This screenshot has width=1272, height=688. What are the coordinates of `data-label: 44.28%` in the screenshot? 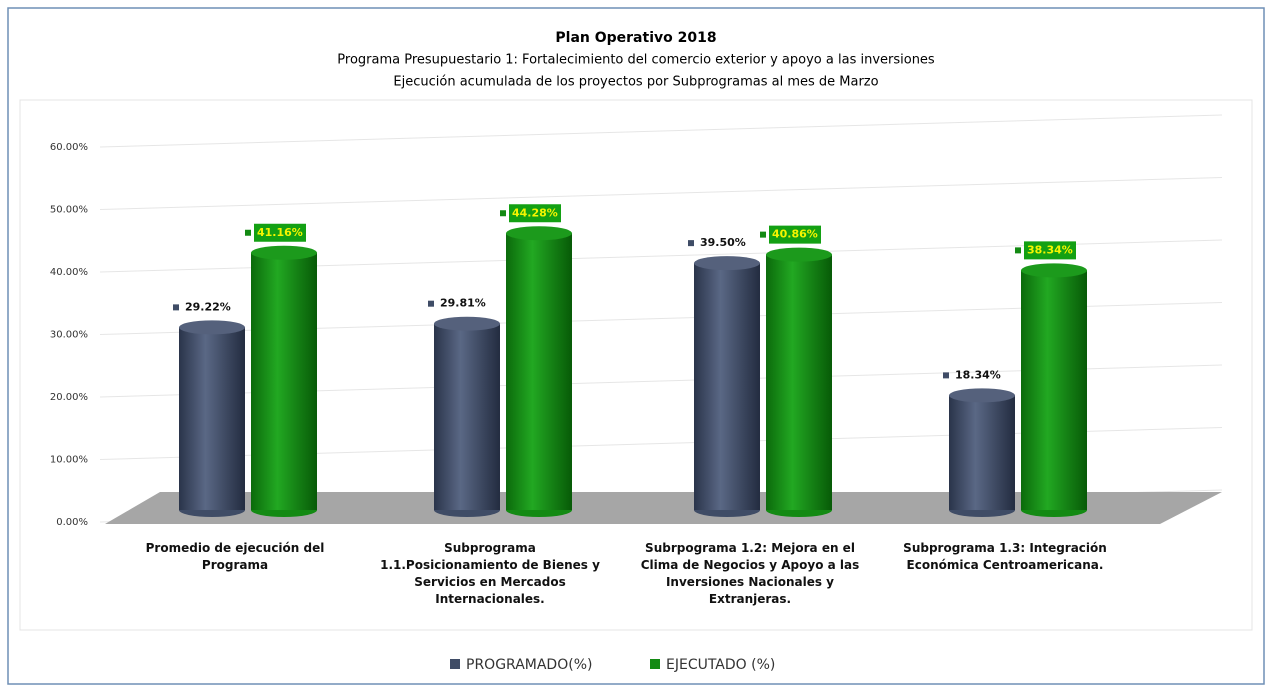 It's located at (535, 212).